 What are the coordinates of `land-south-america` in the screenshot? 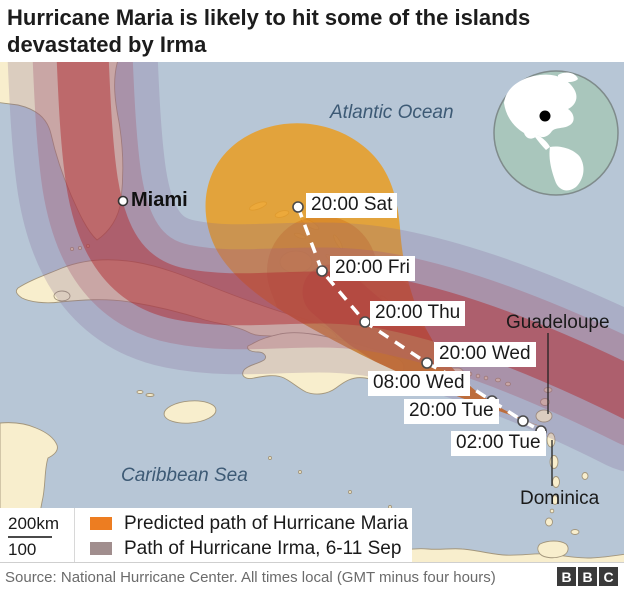 It's located at (504, 555).